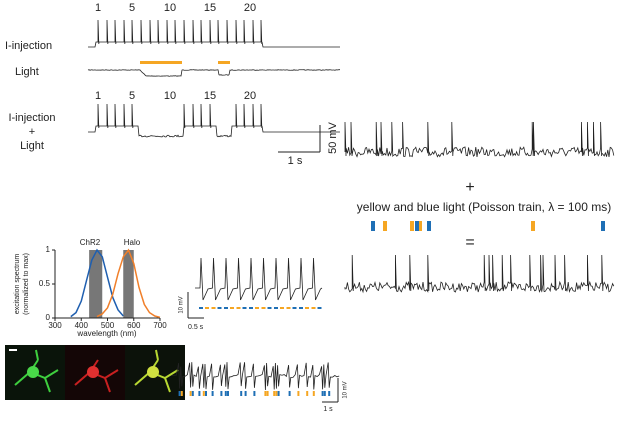 Image resolution: width=640 pixels, height=422 pixels. What do you see at coordinates (13, 350) in the screenshot?
I see `scale-bar` at bounding box center [13, 350].